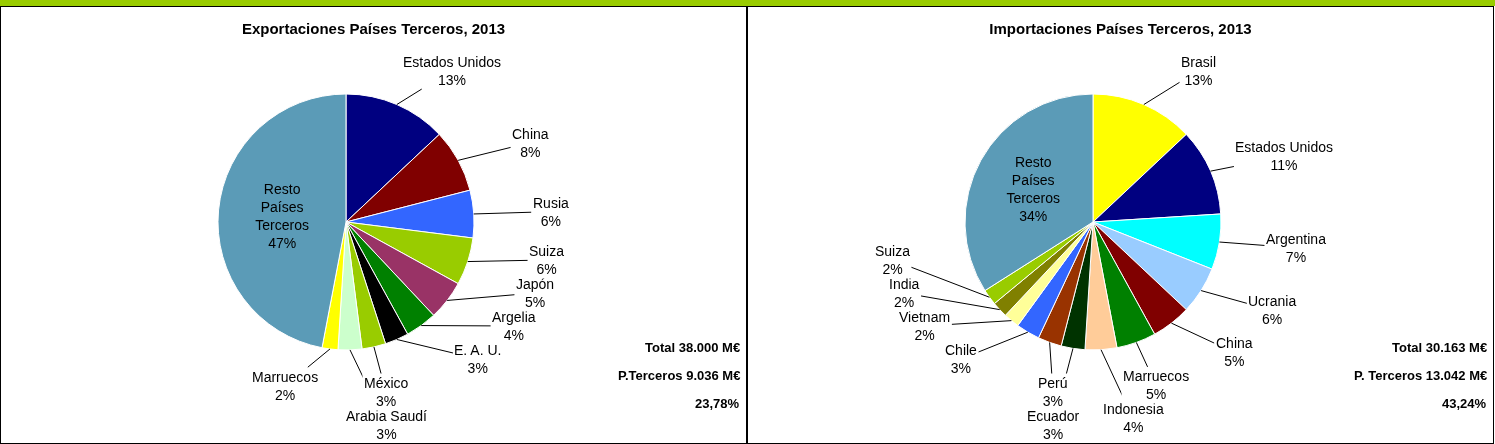 The image size is (1495, 444). I want to click on text: Total 30.163 M€, so click(1440, 347).